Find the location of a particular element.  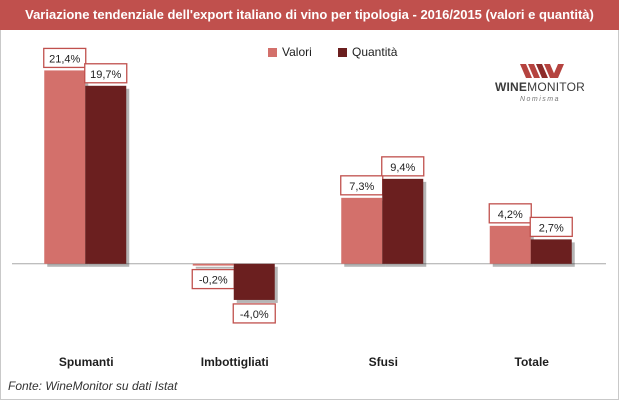

winemonitor-logo: WINEMONITOR Nomisma is located at coordinates (540, 84).